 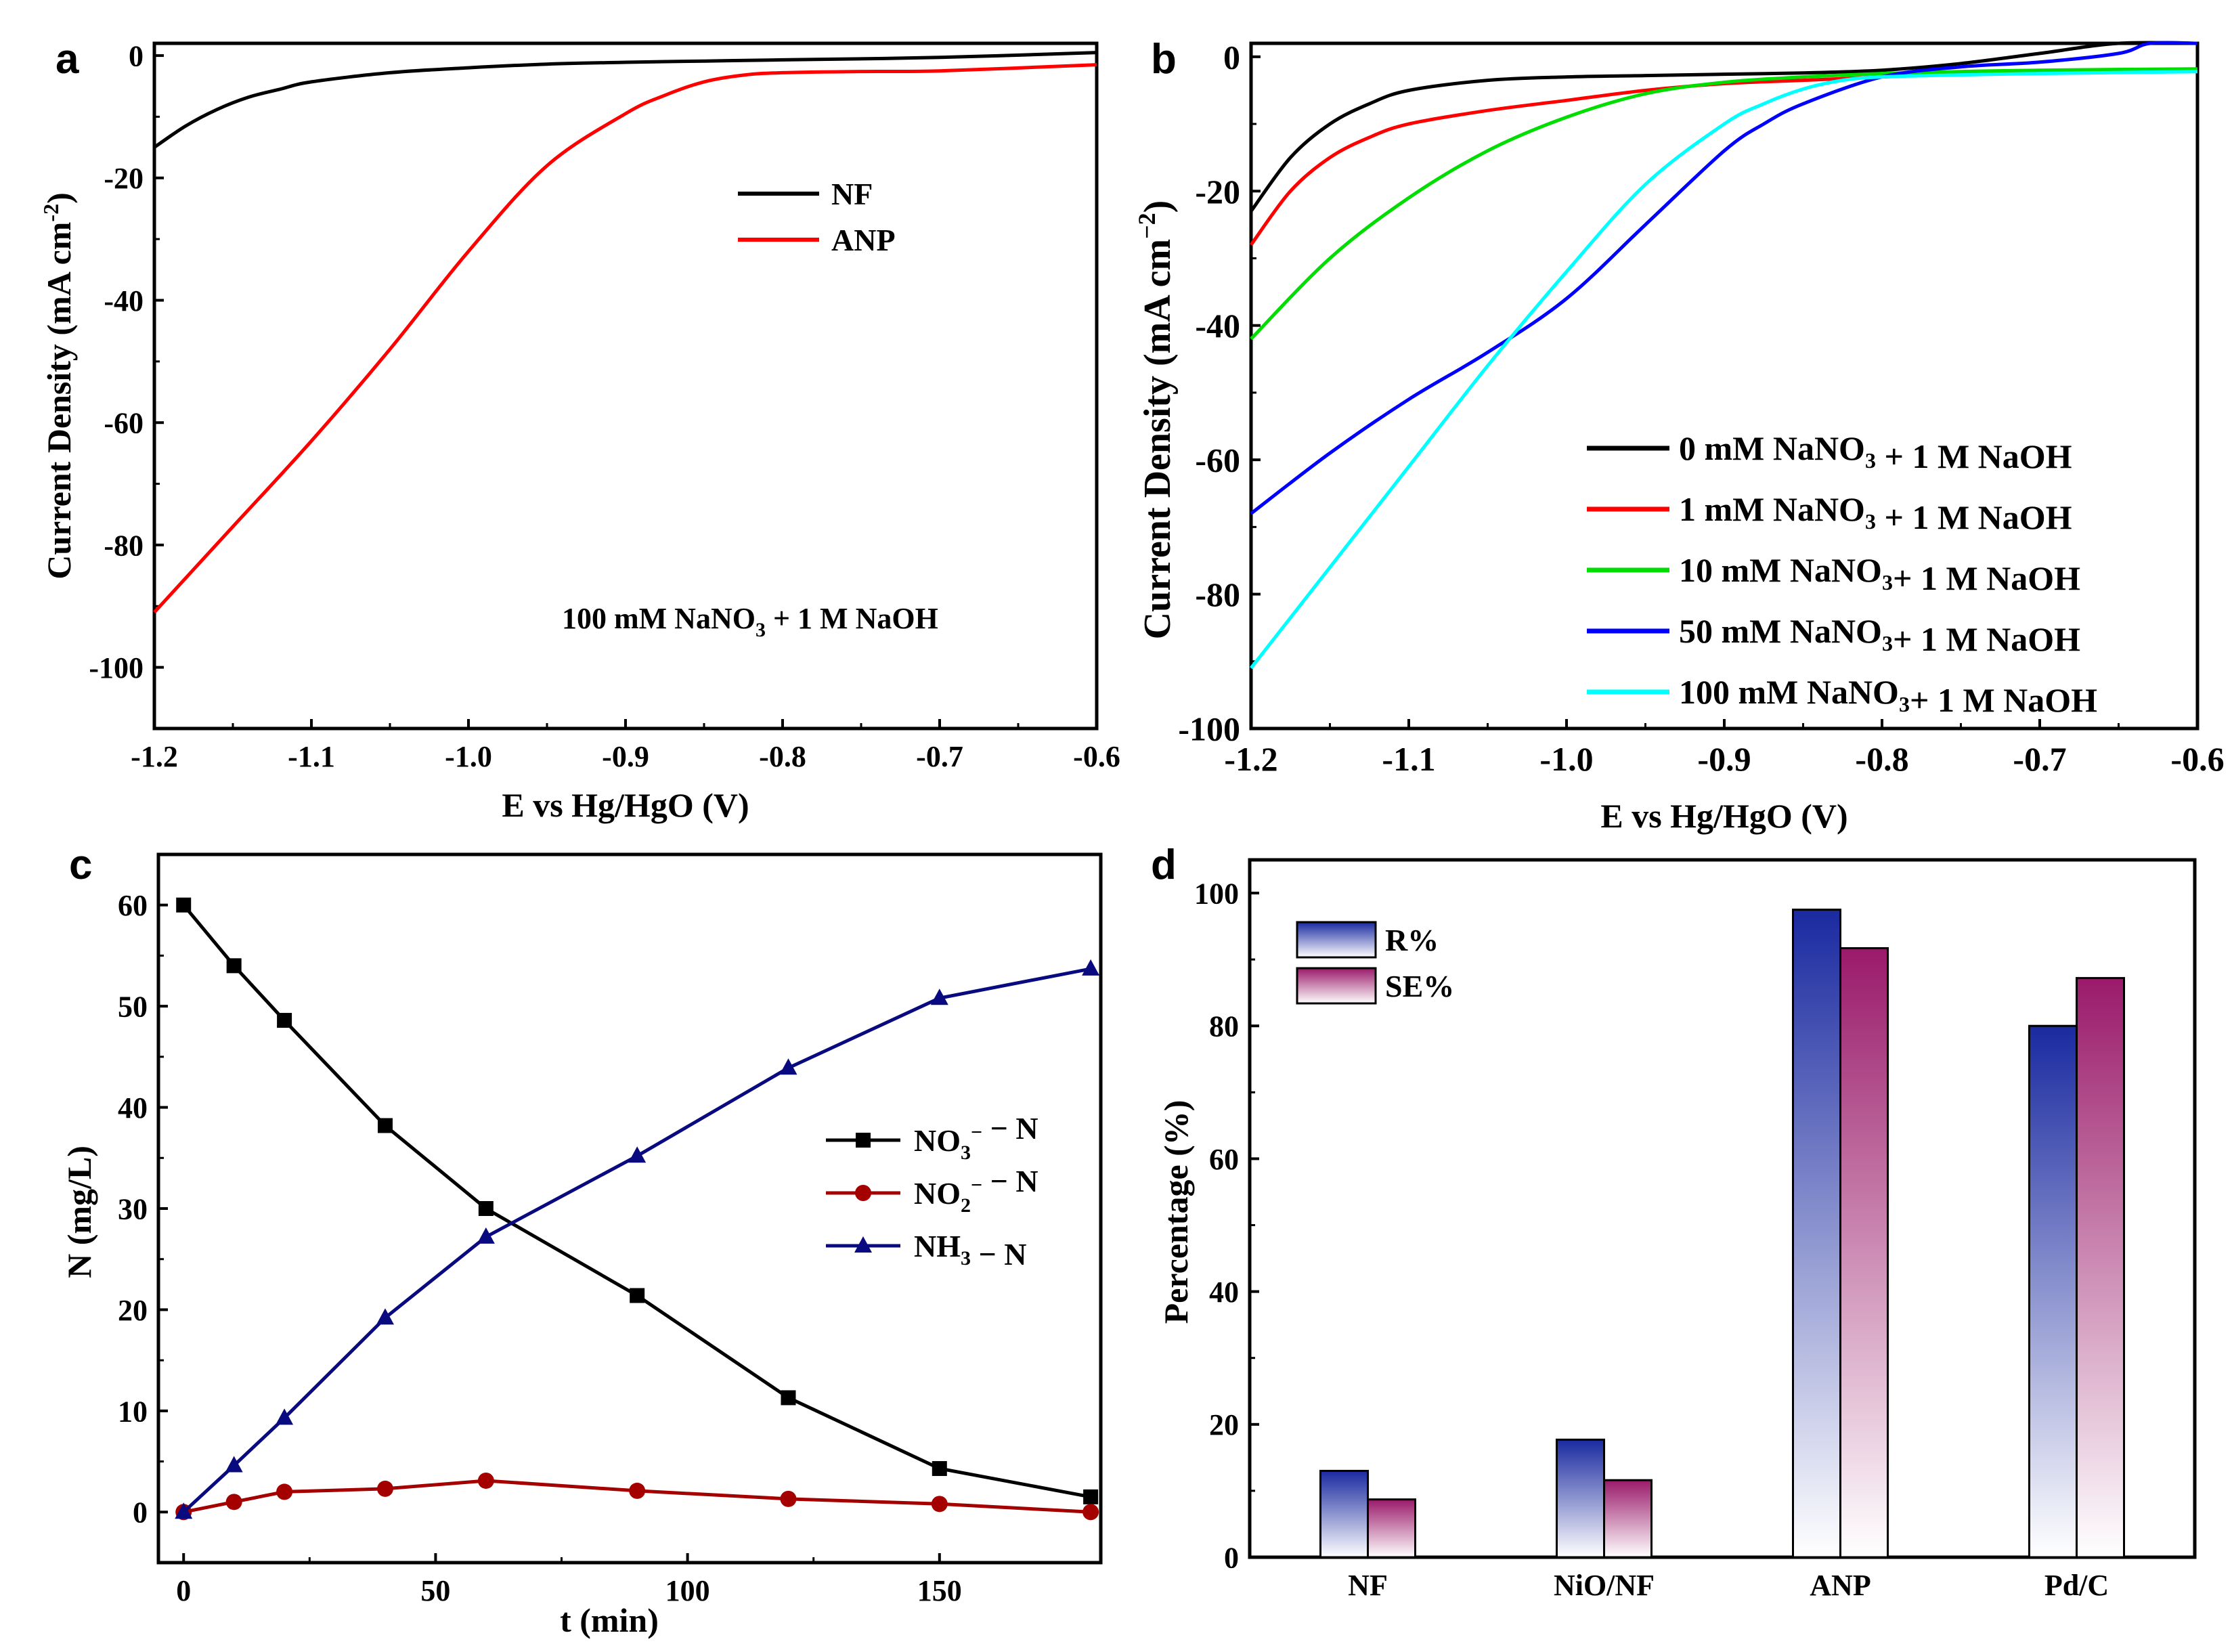 What do you see at coordinates (1216, 894) in the screenshot?
I see `panel-d-ytick-label: 100` at bounding box center [1216, 894].